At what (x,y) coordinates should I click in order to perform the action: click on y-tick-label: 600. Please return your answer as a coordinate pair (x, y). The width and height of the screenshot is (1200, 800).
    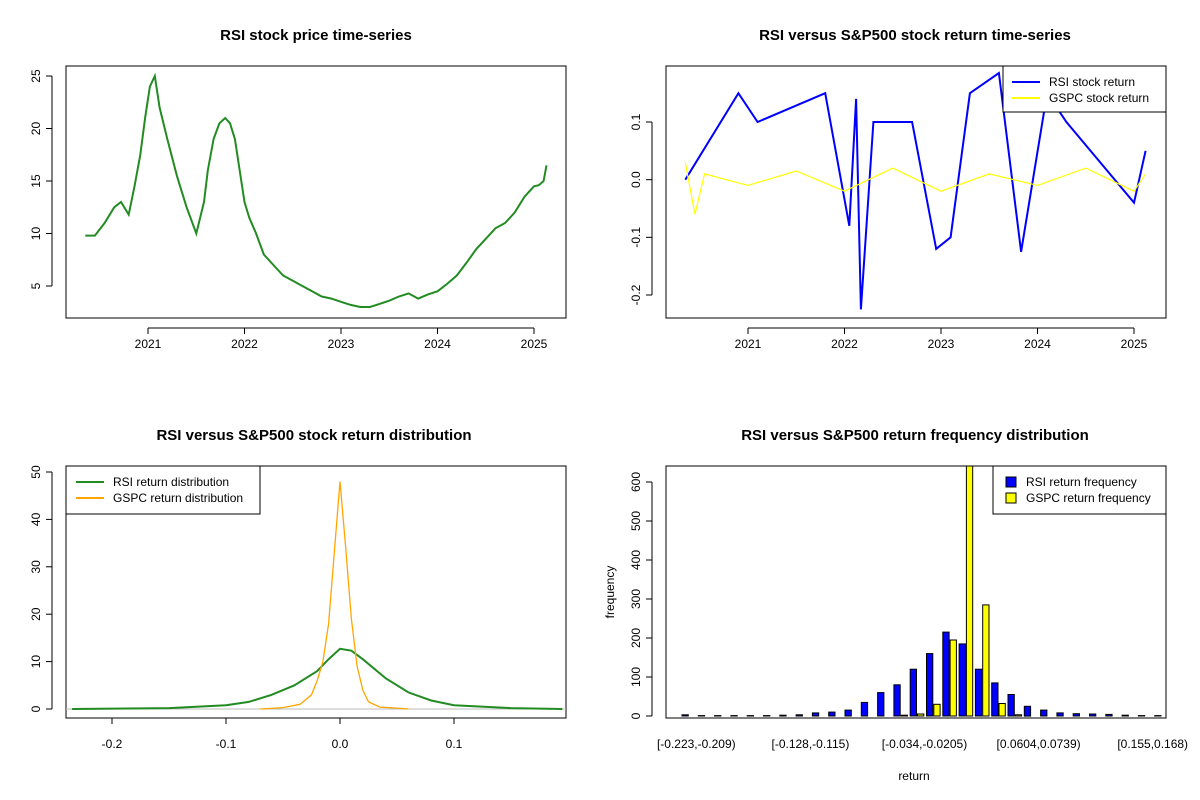
    Looking at the image, I should click on (636, 482).